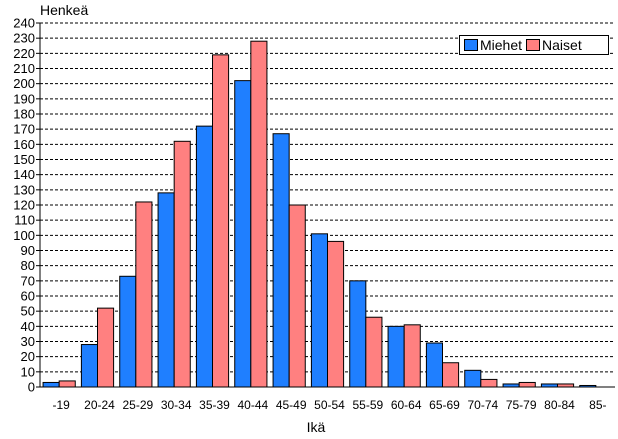  What do you see at coordinates (28, 341) in the screenshot?
I see `y-tick-label: 30` at bounding box center [28, 341].